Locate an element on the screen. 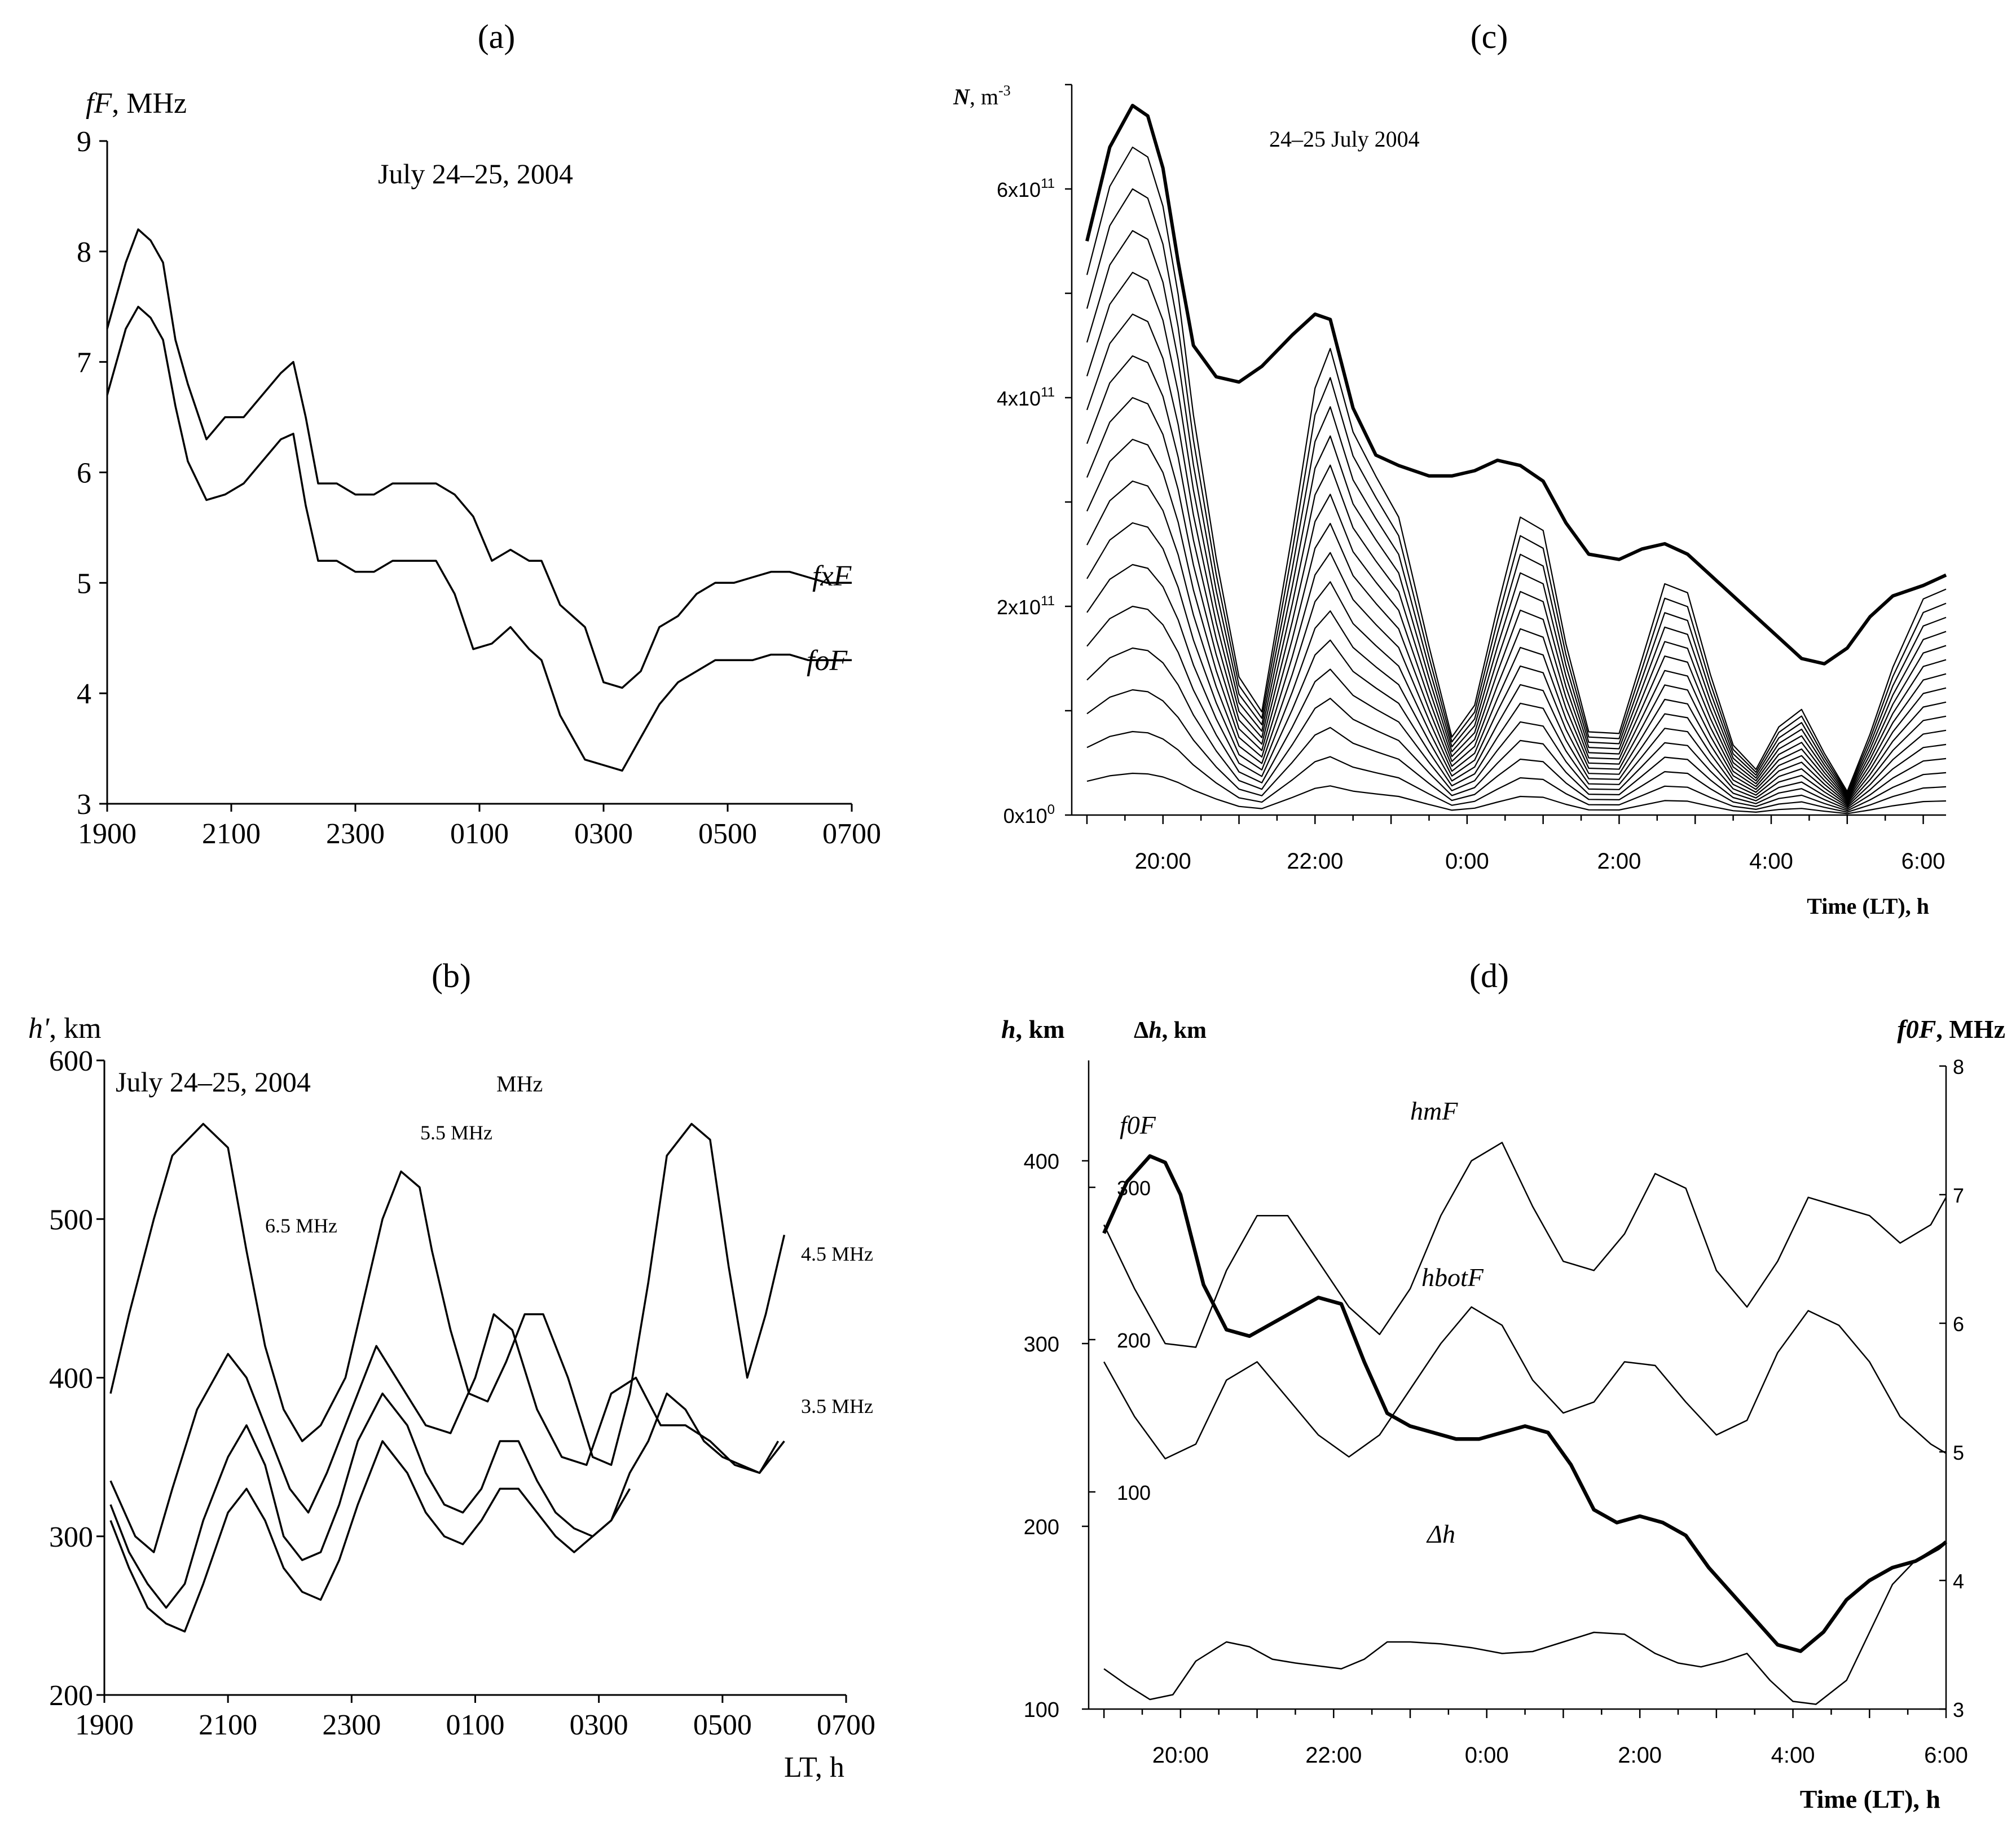 This screenshot has height=1845, width=2016. d-ylabel-left: h, km is located at coordinates (1033, 1029).